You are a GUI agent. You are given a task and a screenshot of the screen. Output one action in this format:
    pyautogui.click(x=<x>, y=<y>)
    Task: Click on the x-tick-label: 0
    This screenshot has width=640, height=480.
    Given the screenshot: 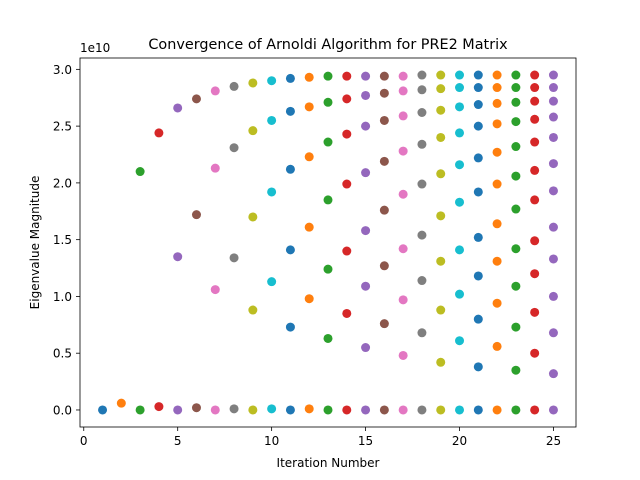 What is the action you would take?
    pyautogui.click(x=84, y=441)
    